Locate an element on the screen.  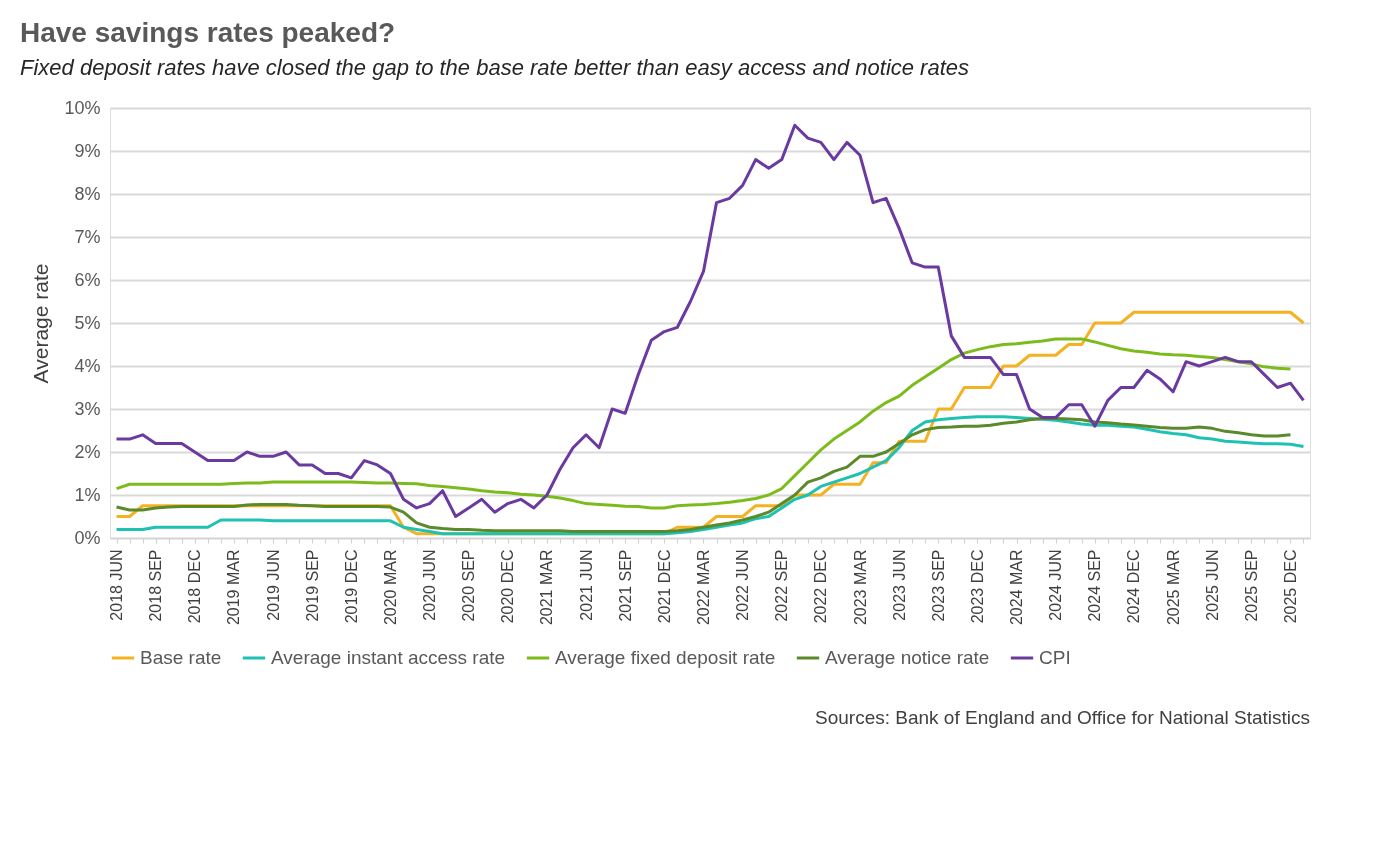
x-tick-label: 2021 JUN is located at coordinates (586, 585).